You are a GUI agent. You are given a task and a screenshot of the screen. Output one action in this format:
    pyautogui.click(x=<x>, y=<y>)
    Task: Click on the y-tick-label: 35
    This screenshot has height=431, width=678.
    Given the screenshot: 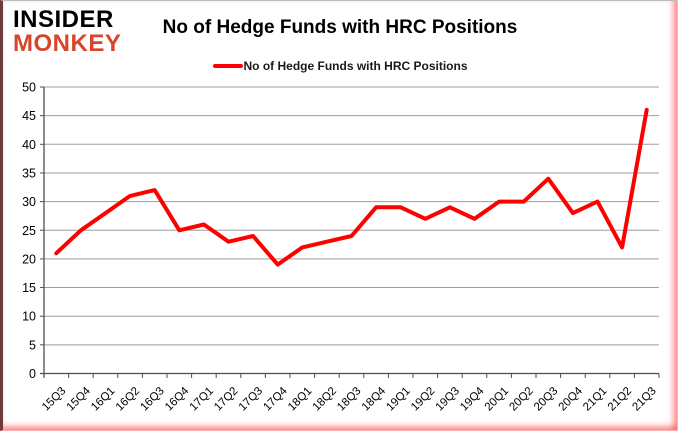 What is the action you would take?
    pyautogui.click(x=29, y=173)
    